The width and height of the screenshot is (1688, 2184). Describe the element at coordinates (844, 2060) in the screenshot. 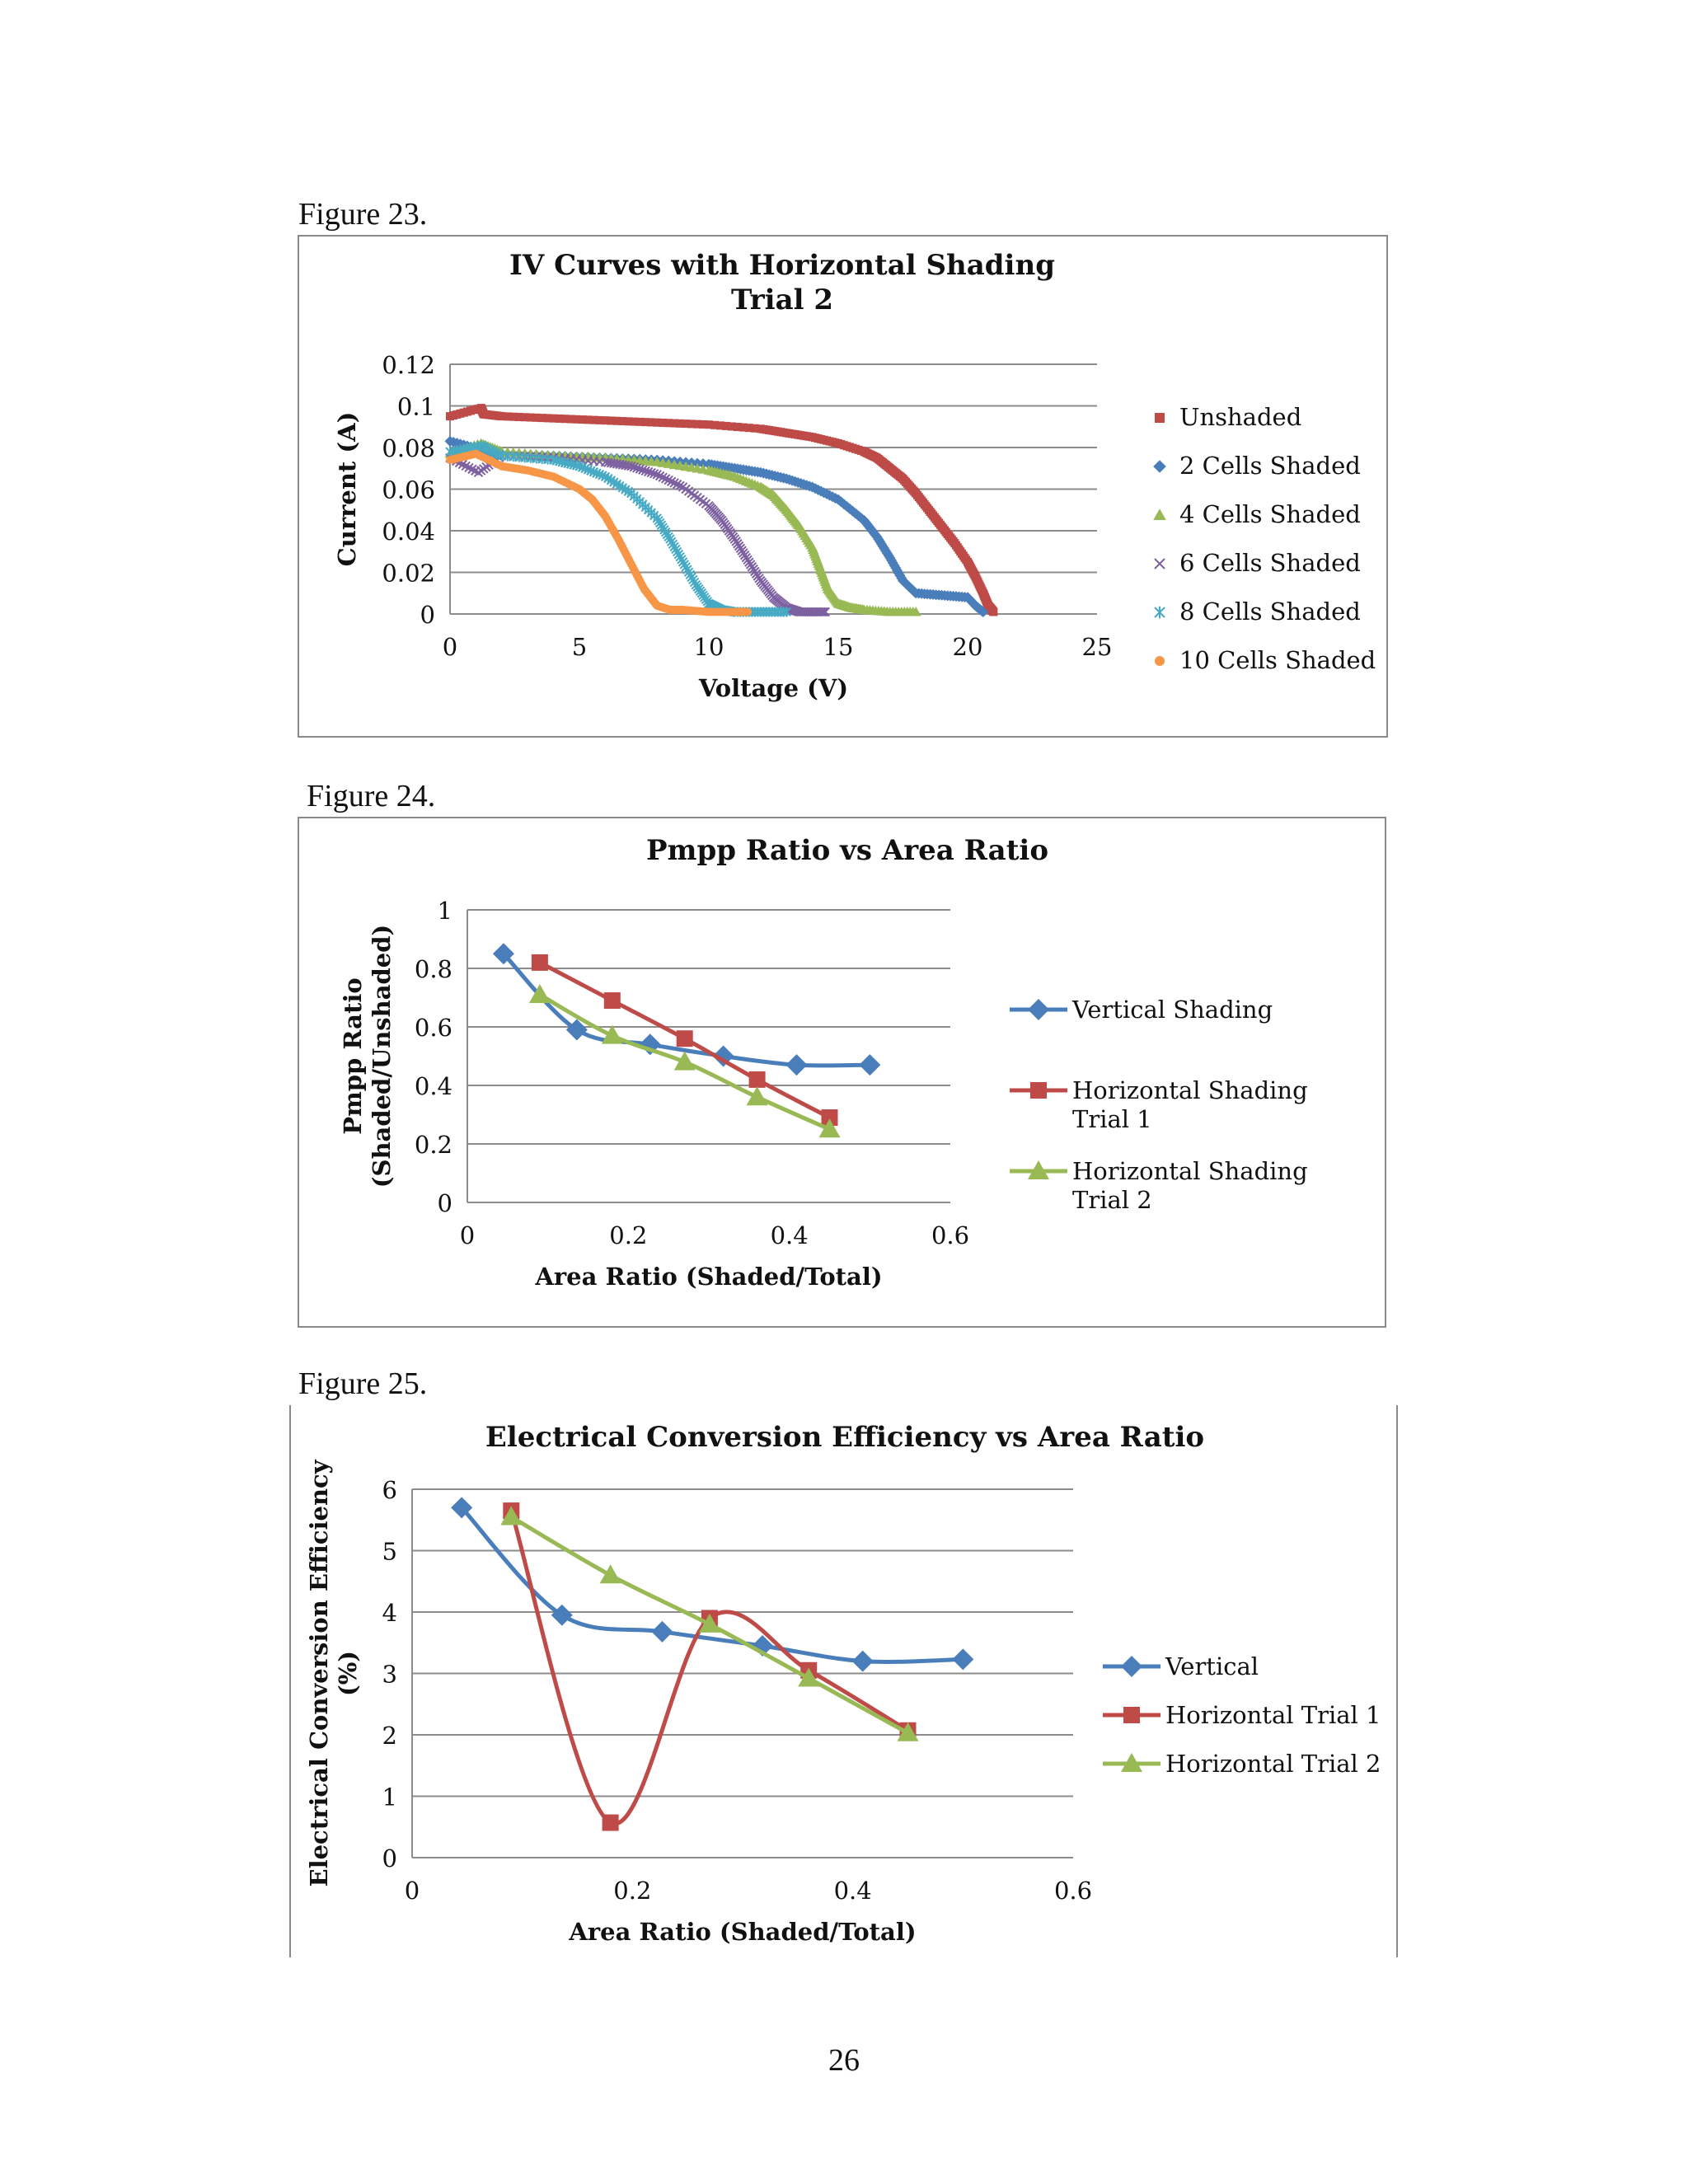

I see `page-number: 26` at that location.